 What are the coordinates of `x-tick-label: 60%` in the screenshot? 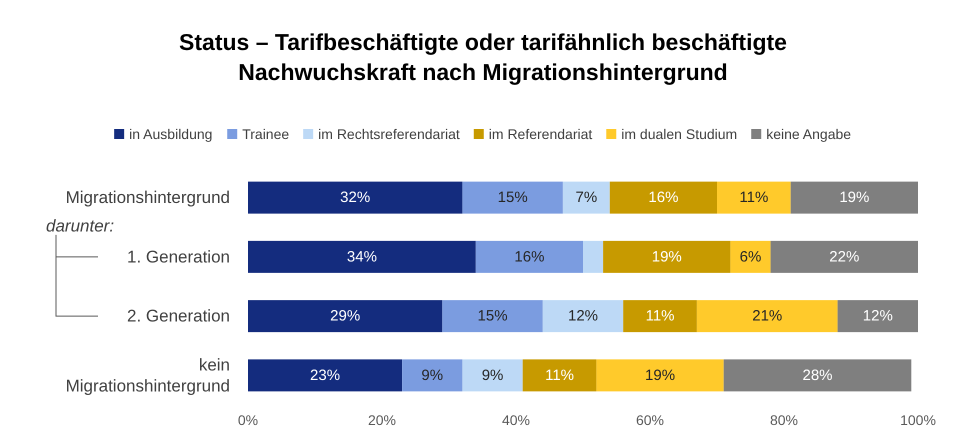 It's located at (650, 420).